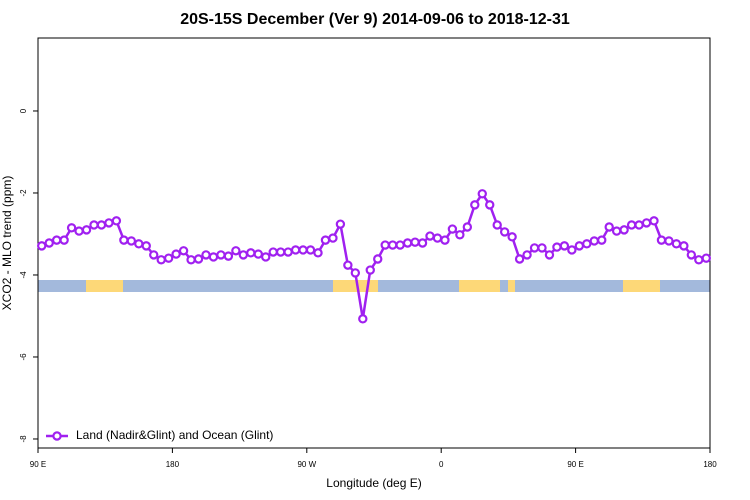  What do you see at coordinates (57, 436) in the screenshot?
I see `legend-marker` at bounding box center [57, 436].